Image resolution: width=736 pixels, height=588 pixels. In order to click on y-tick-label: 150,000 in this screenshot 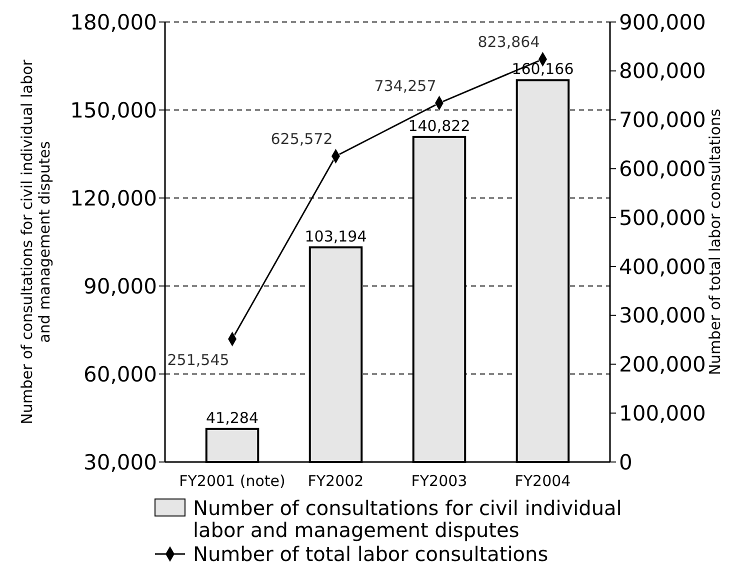, I will do `click(113, 110)`.